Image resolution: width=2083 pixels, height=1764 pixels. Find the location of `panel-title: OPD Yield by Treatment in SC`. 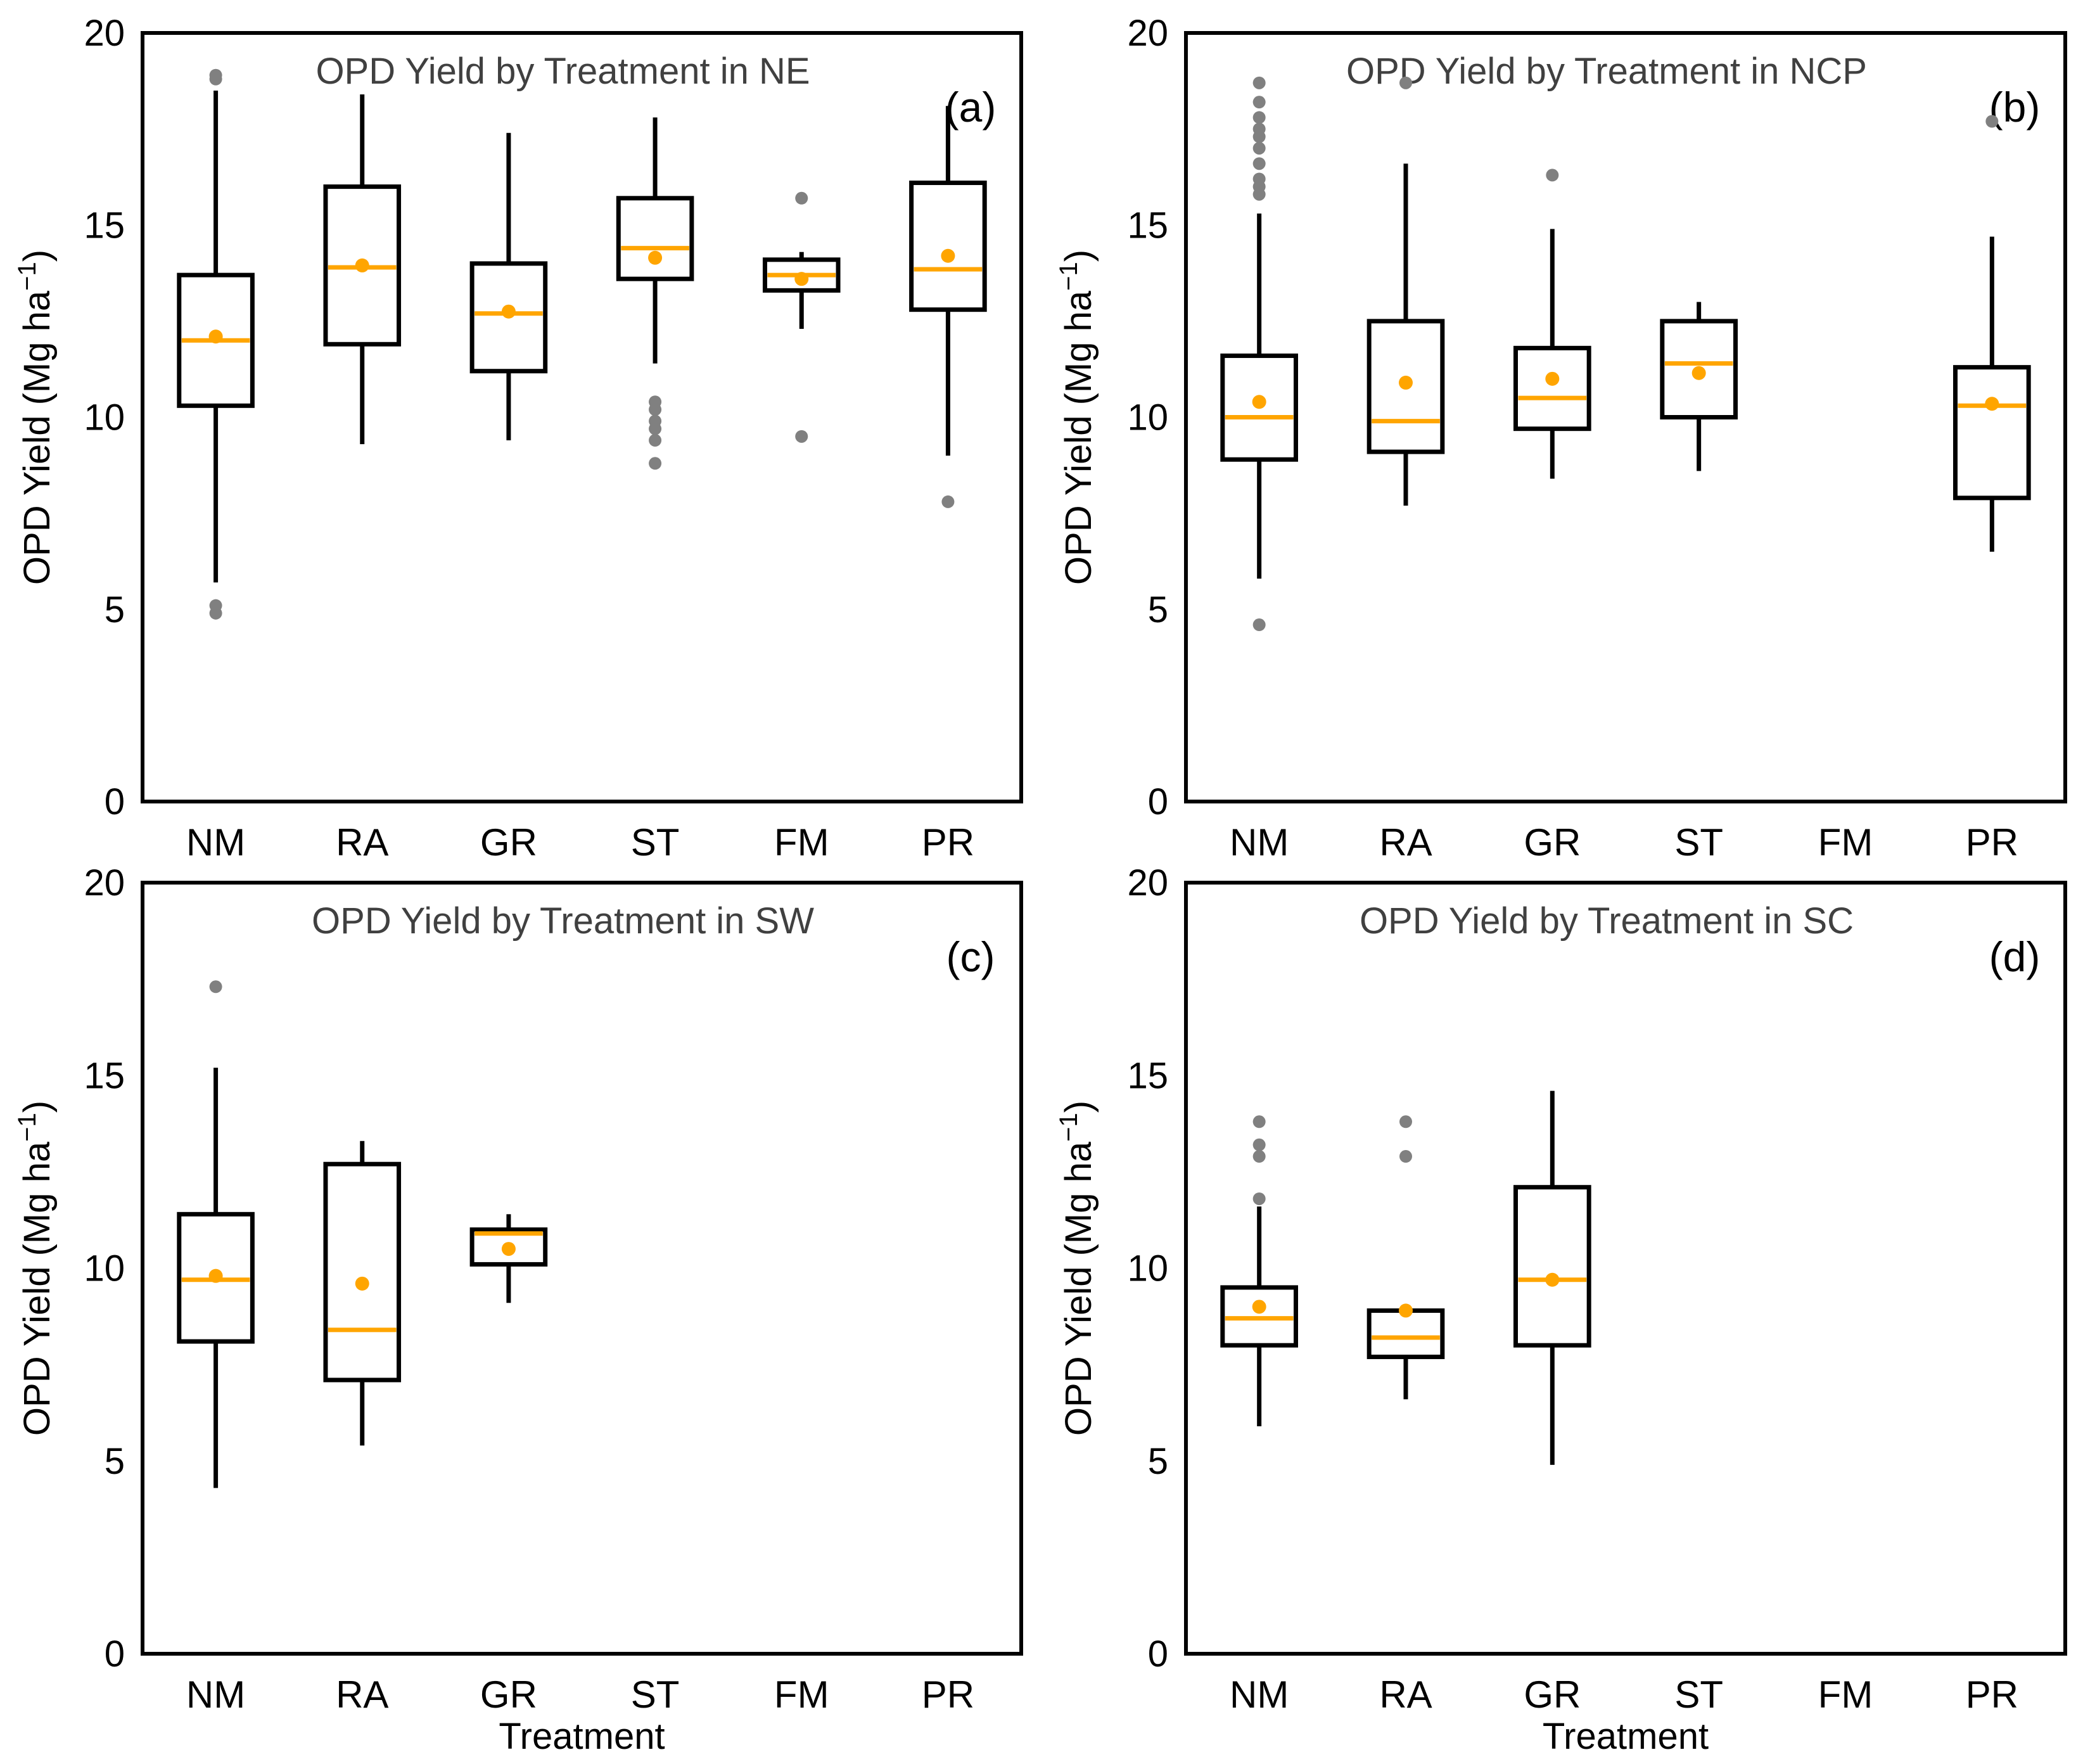

panel-title: OPD Yield by Treatment in SC is located at coordinates (1607, 921).